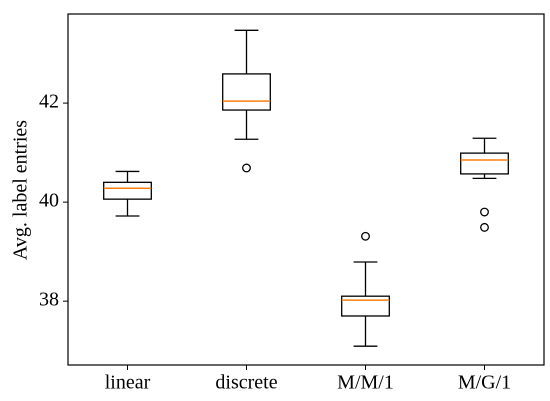 Image resolution: width=550 pixels, height=401 pixels. I want to click on x-tick-label: discrete, so click(246, 383).